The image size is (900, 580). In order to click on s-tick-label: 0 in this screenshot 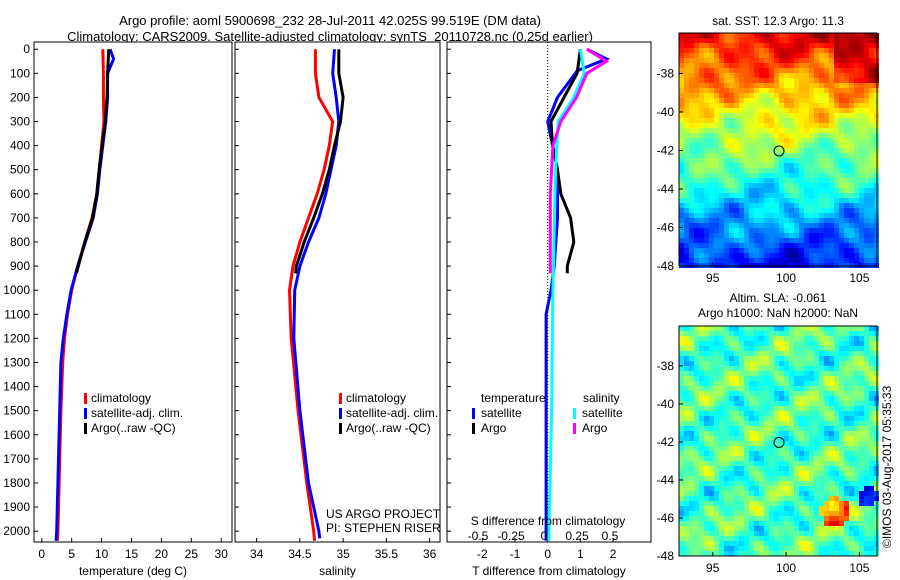, I will do `click(544, 536)`.